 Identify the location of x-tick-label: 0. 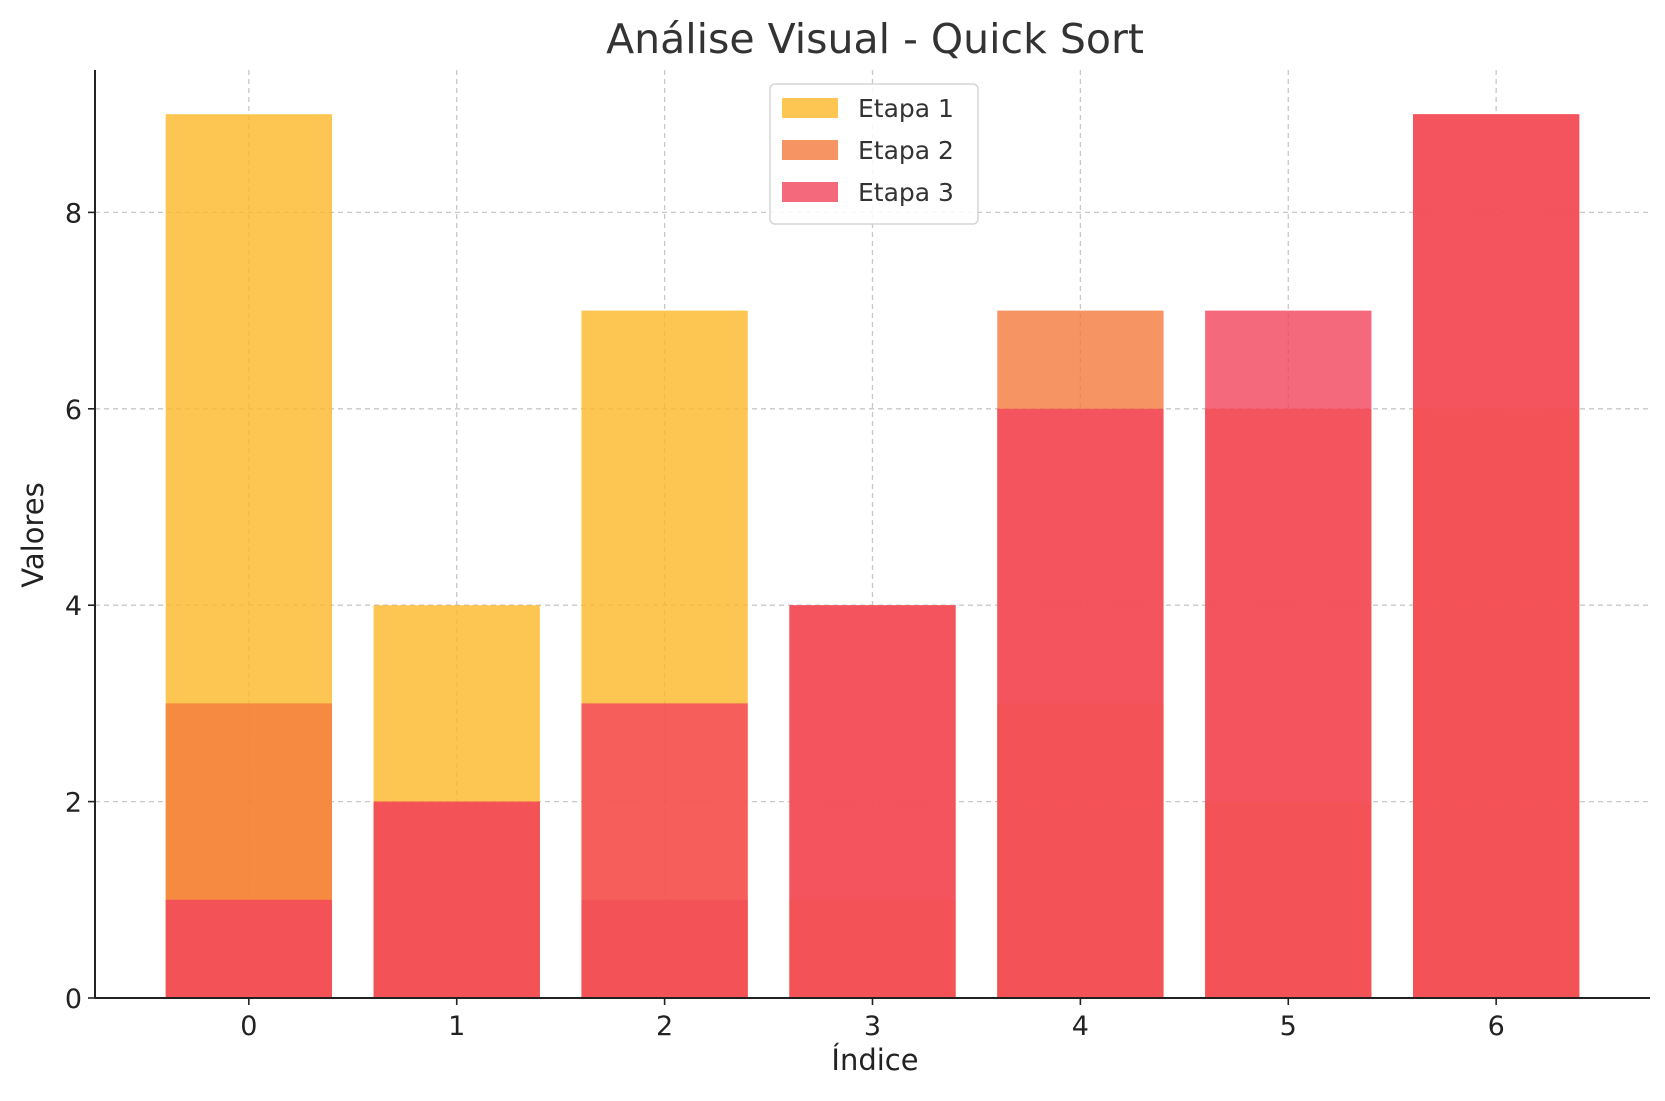
(248, 1026).